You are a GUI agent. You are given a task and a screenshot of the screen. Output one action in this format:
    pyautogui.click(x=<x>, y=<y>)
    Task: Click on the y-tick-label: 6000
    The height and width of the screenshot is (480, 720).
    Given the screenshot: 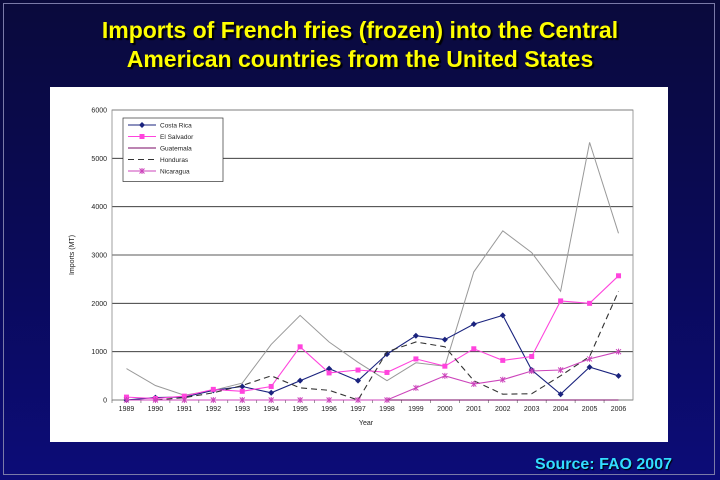 What is the action you would take?
    pyautogui.click(x=99, y=111)
    